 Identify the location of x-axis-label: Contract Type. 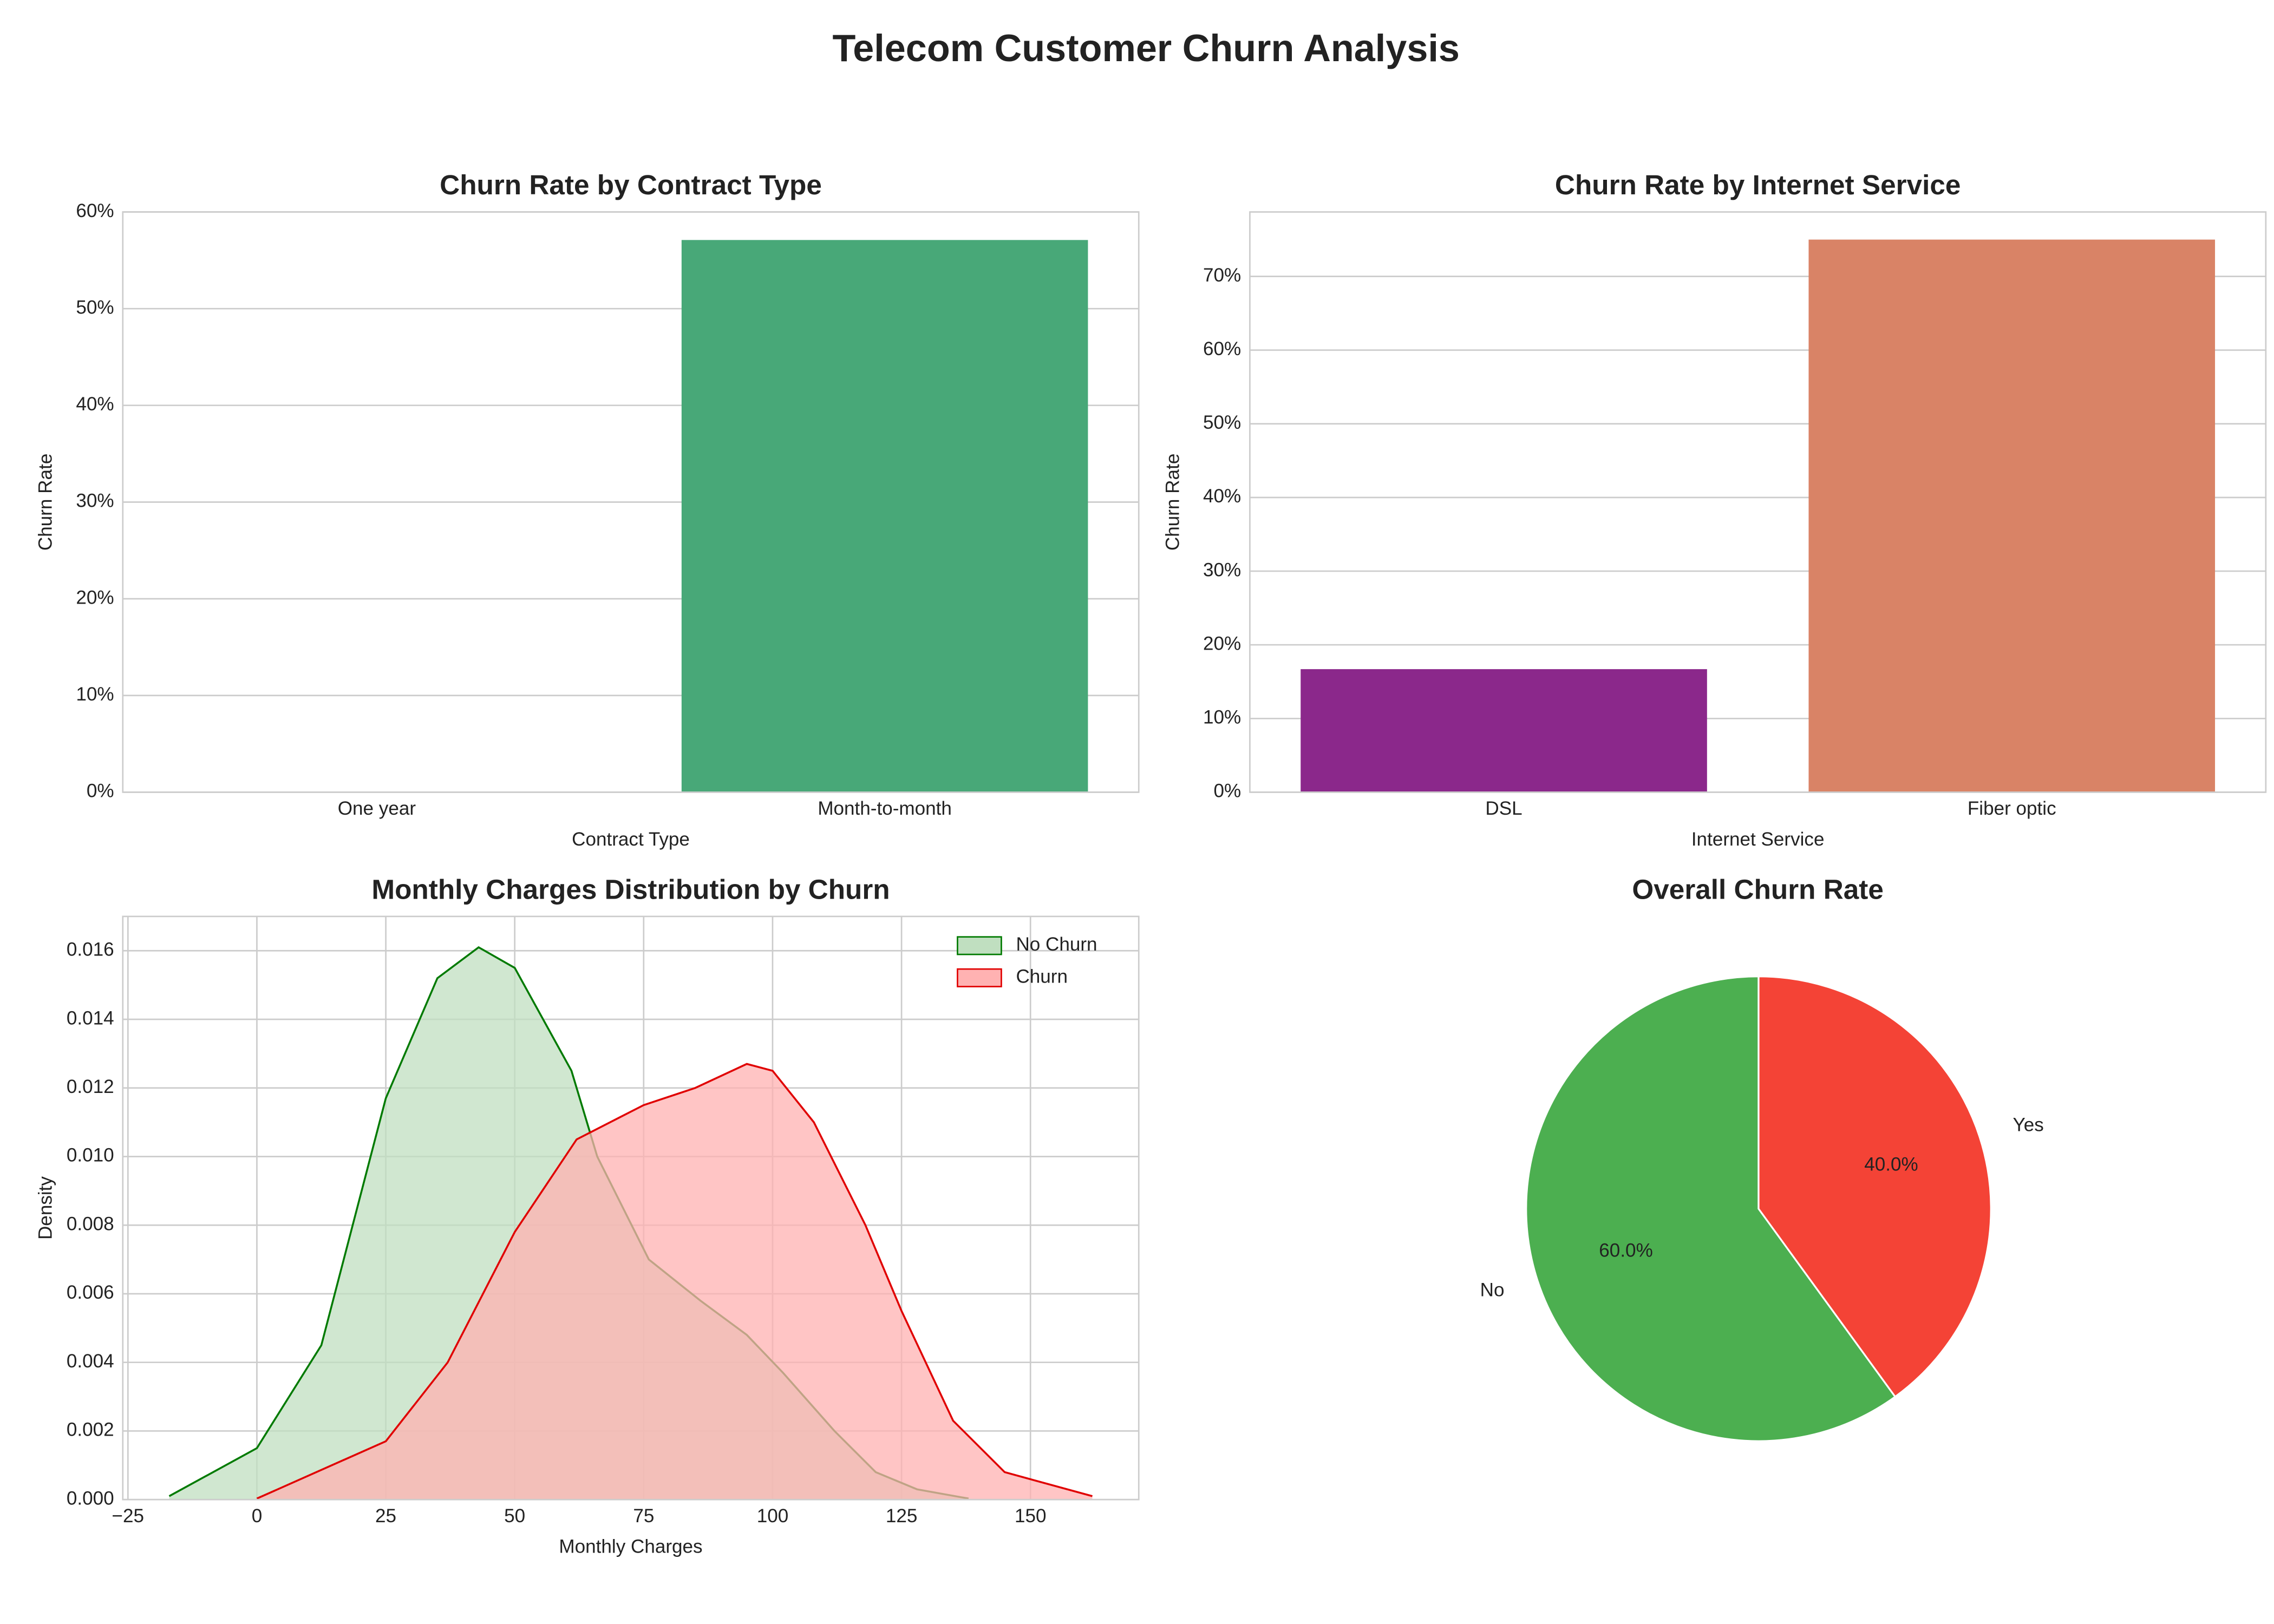
(631, 839).